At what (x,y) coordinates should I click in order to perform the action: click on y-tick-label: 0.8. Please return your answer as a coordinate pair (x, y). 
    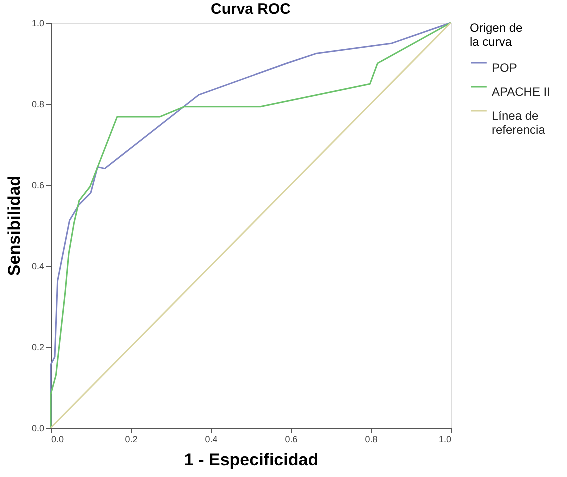
    Looking at the image, I should click on (38, 105).